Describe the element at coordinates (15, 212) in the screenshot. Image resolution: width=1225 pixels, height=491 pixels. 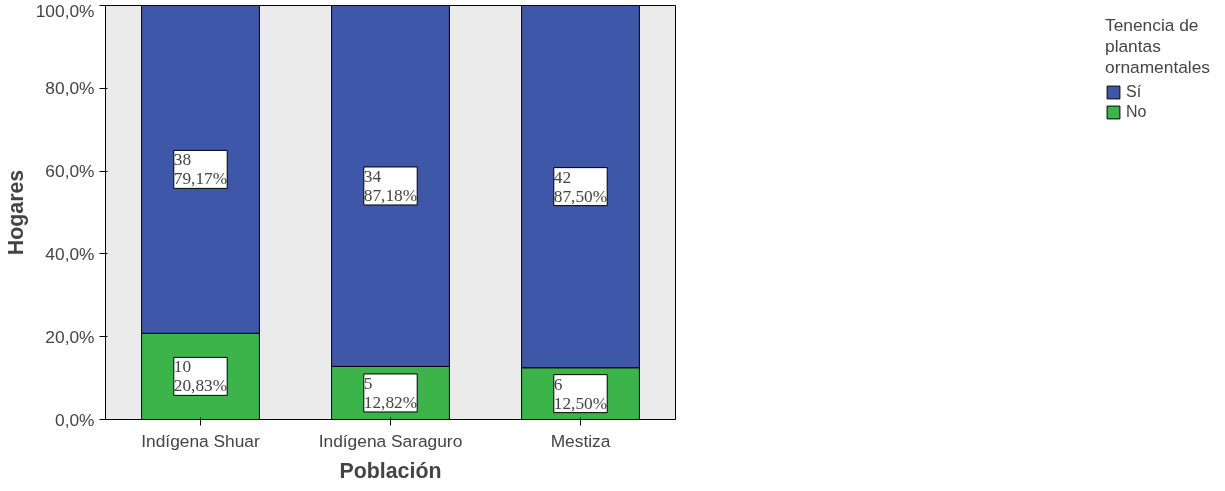
I see `y-axis-title: Hogares` at that location.